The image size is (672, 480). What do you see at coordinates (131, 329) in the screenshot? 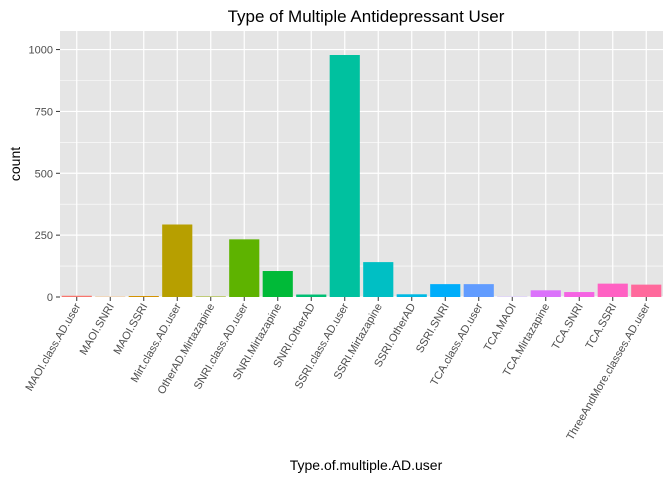
I see `x-tick-label: MAOI.SSRI` at bounding box center [131, 329].